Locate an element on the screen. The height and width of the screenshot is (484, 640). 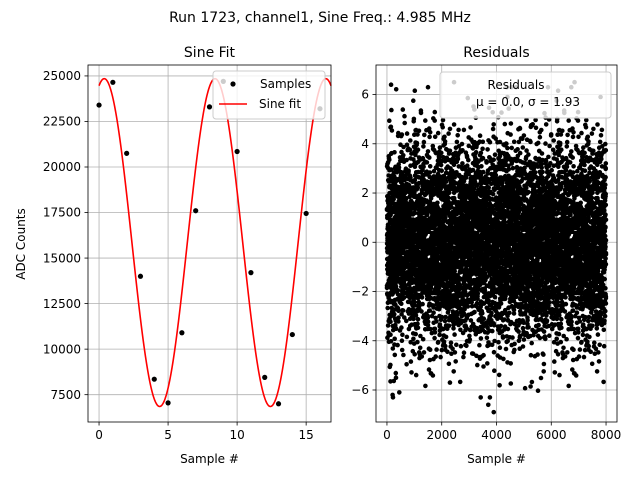
x-tick-label: 2000 is located at coordinates (441, 435).